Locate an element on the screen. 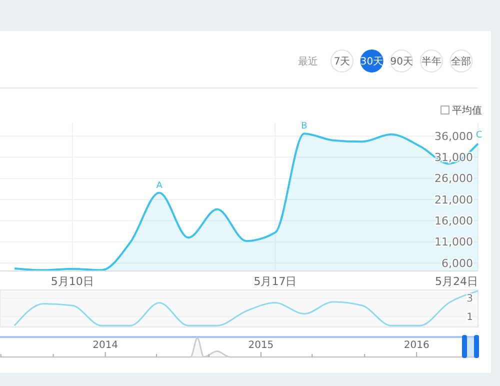 This screenshot has height=386, width=500. x-tick-label: 2016 is located at coordinates (417, 345).